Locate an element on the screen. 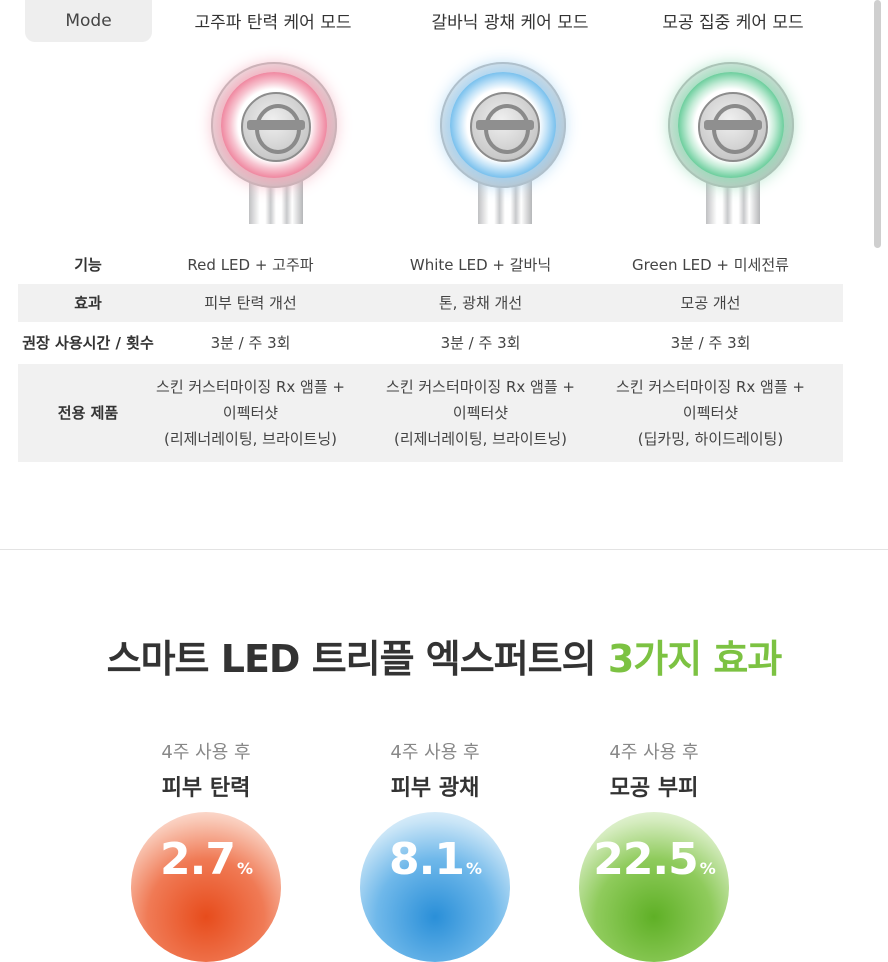  stat-value: 22.5 is located at coordinates (646, 859).